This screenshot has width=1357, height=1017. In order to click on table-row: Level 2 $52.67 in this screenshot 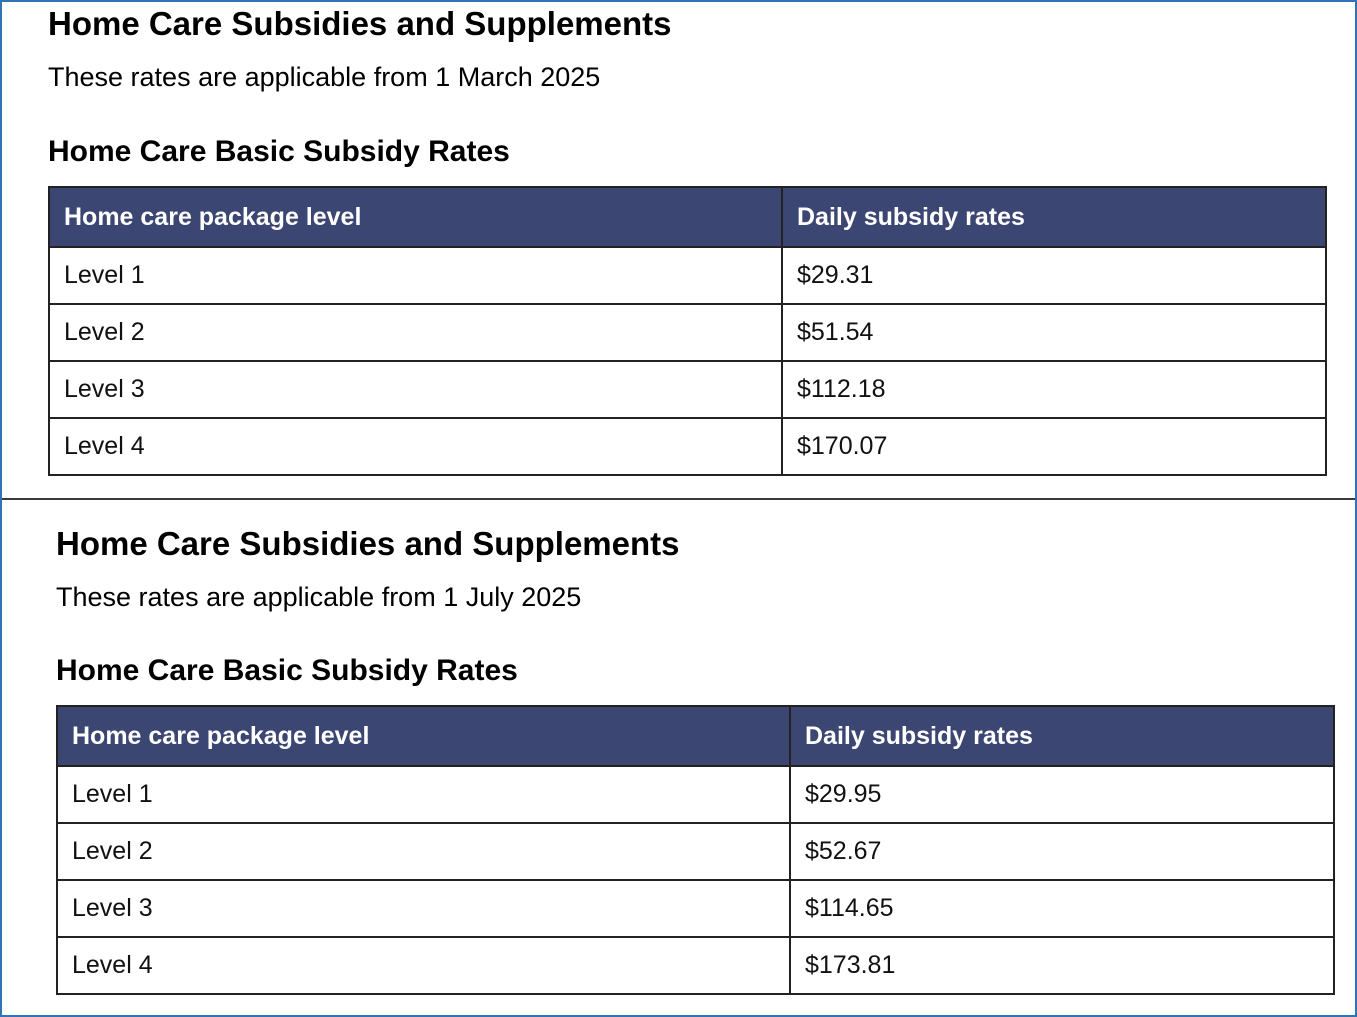, I will do `click(695, 851)`.